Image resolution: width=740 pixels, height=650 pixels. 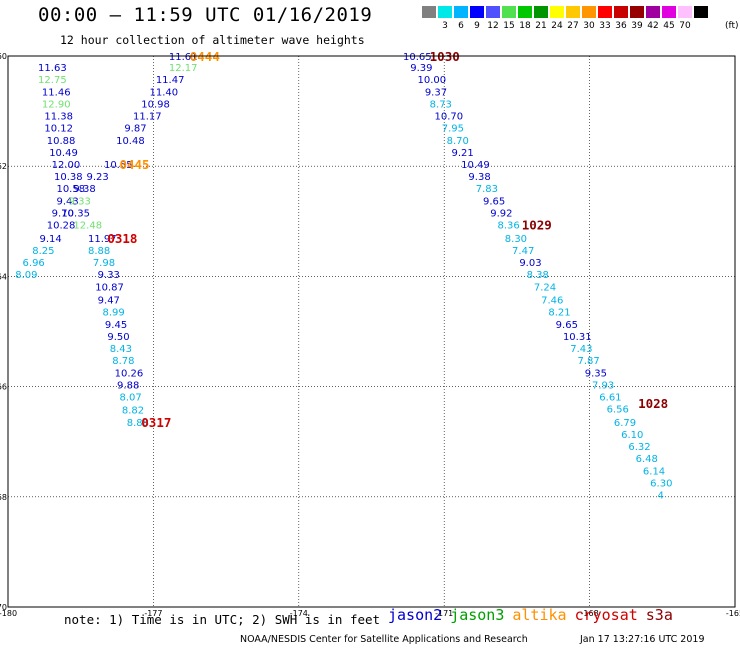 What do you see at coordinates (66, 165) in the screenshot?
I see `wave-height-label: 12.00` at bounding box center [66, 165].